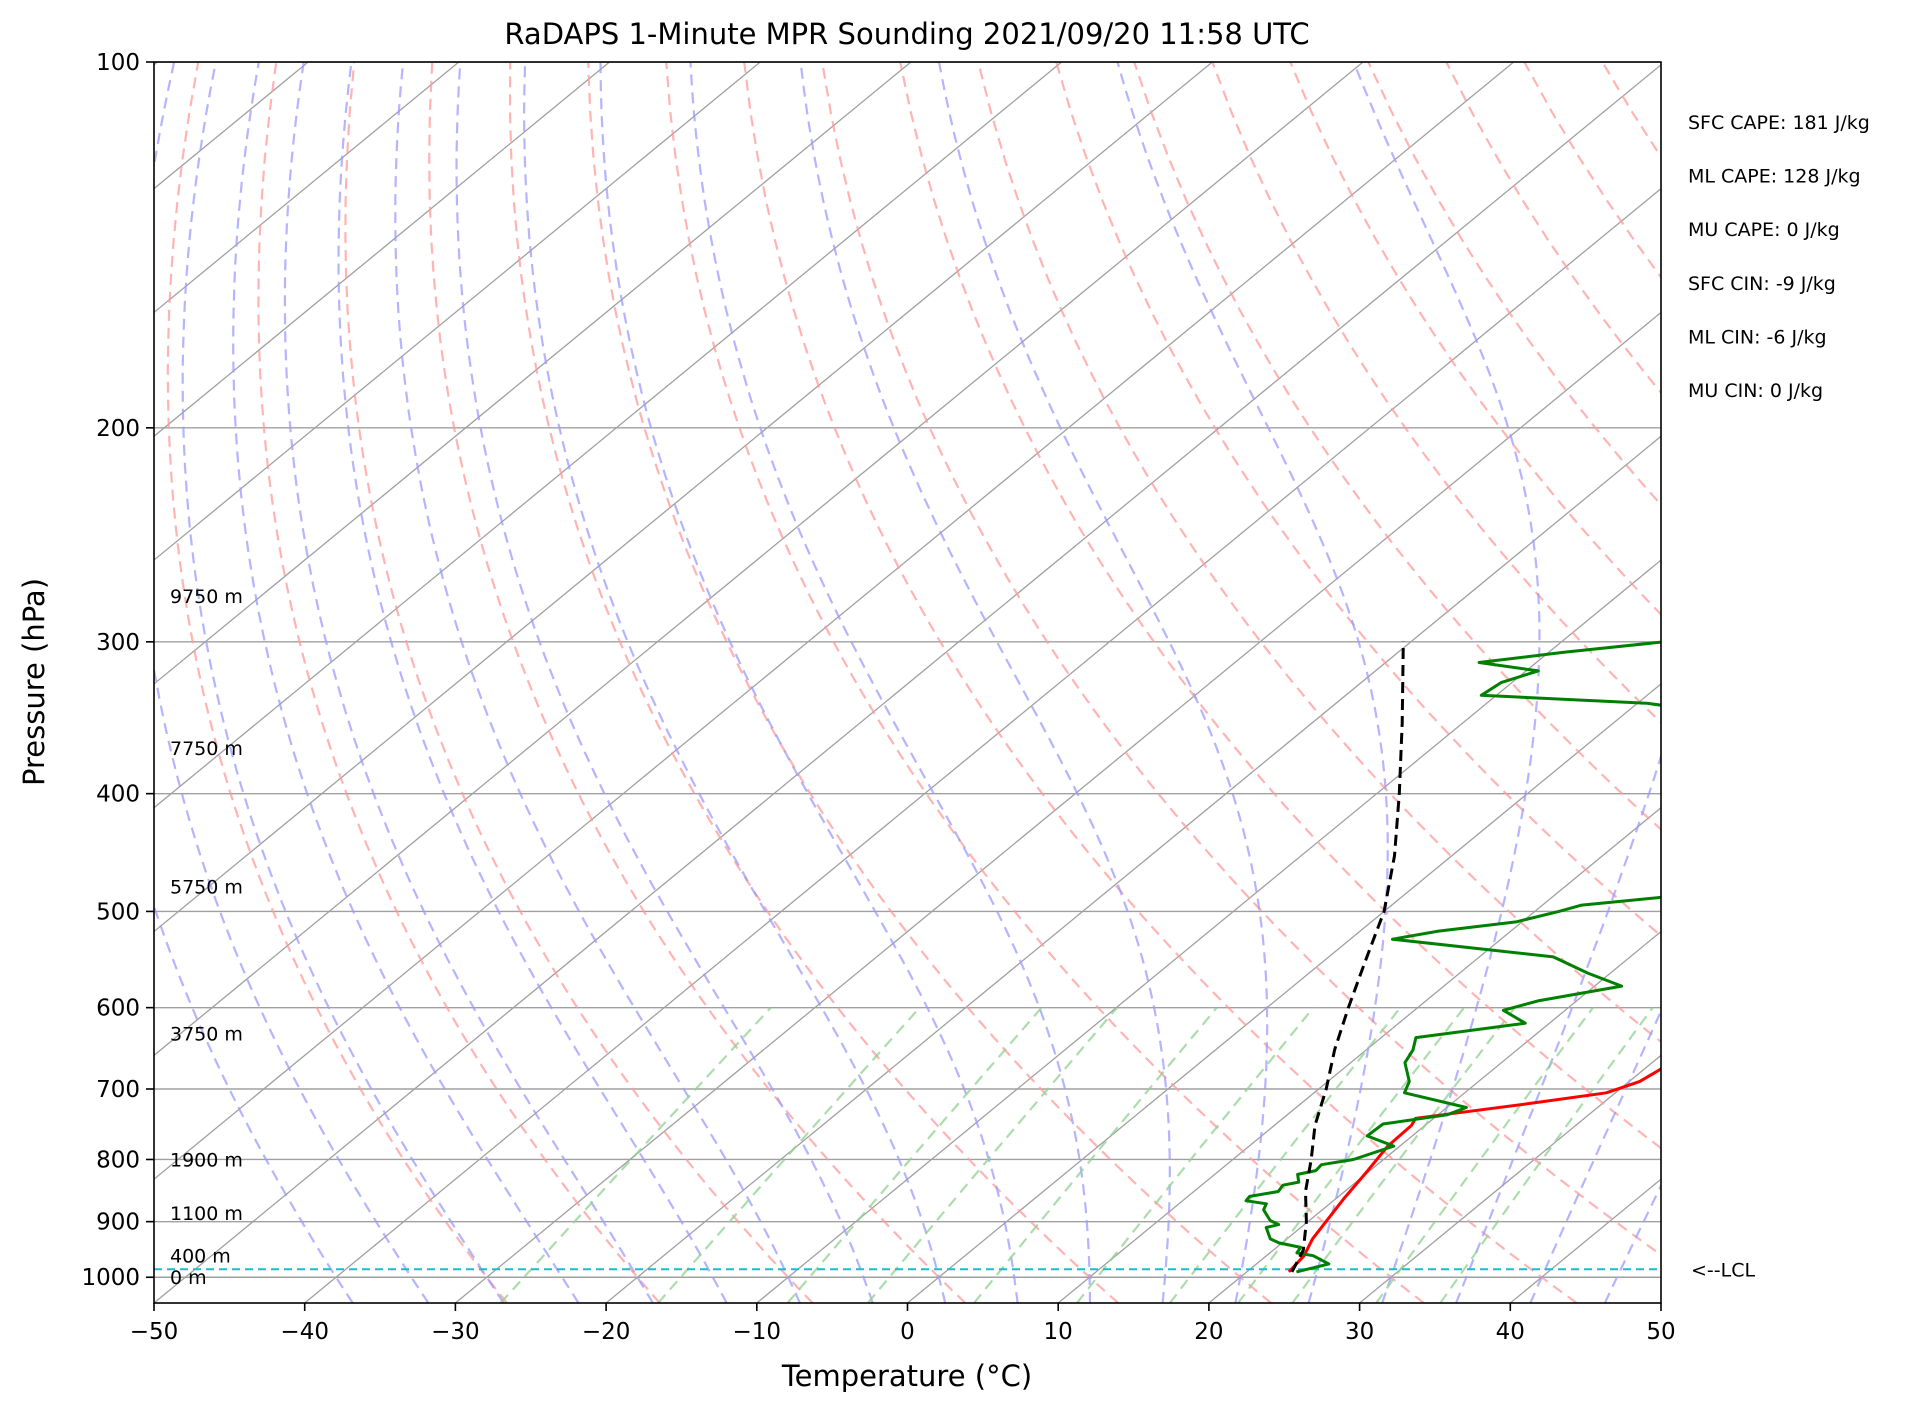  I want to click on y-tick-label: 100, so click(118, 63).